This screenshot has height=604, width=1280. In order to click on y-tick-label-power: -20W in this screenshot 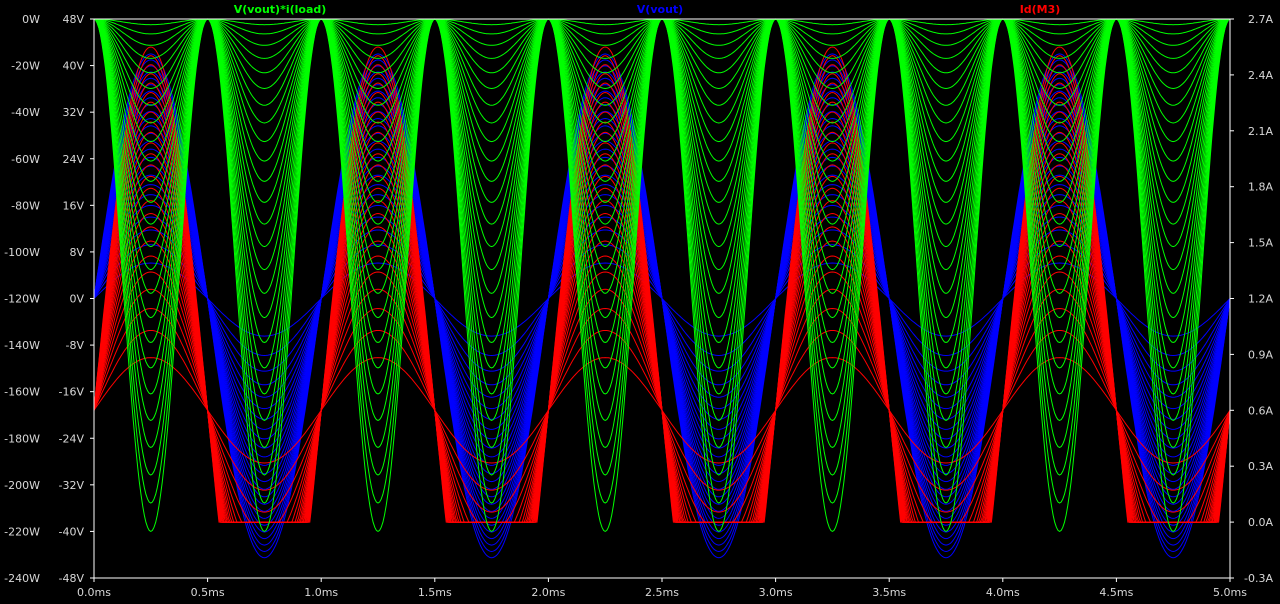, I will do `click(25, 66)`.